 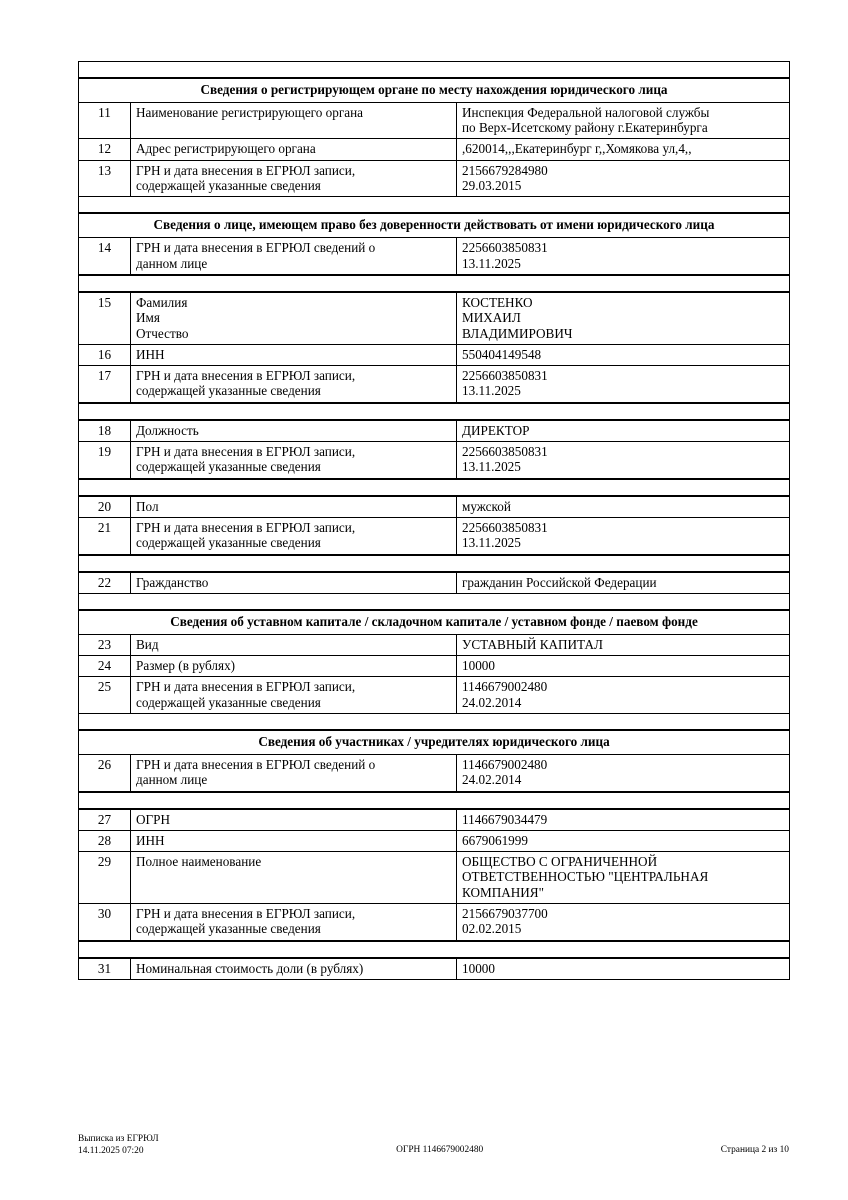 I want to click on row-label: Фамилия Имя Отчество, so click(x=293, y=318).